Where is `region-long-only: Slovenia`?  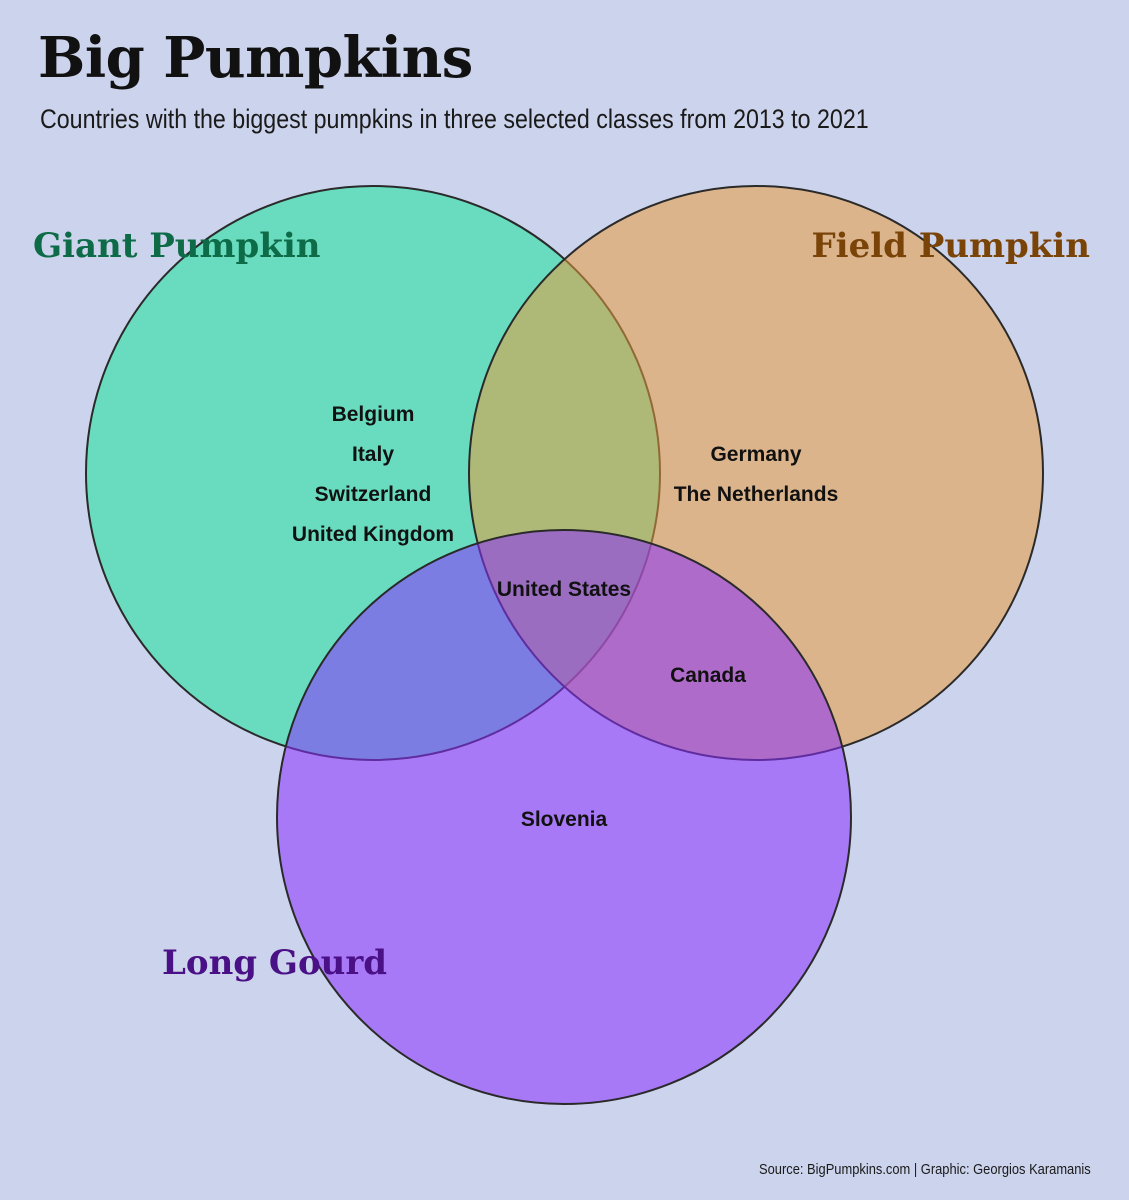 region-long-only: Slovenia is located at coordinates (564, 819).